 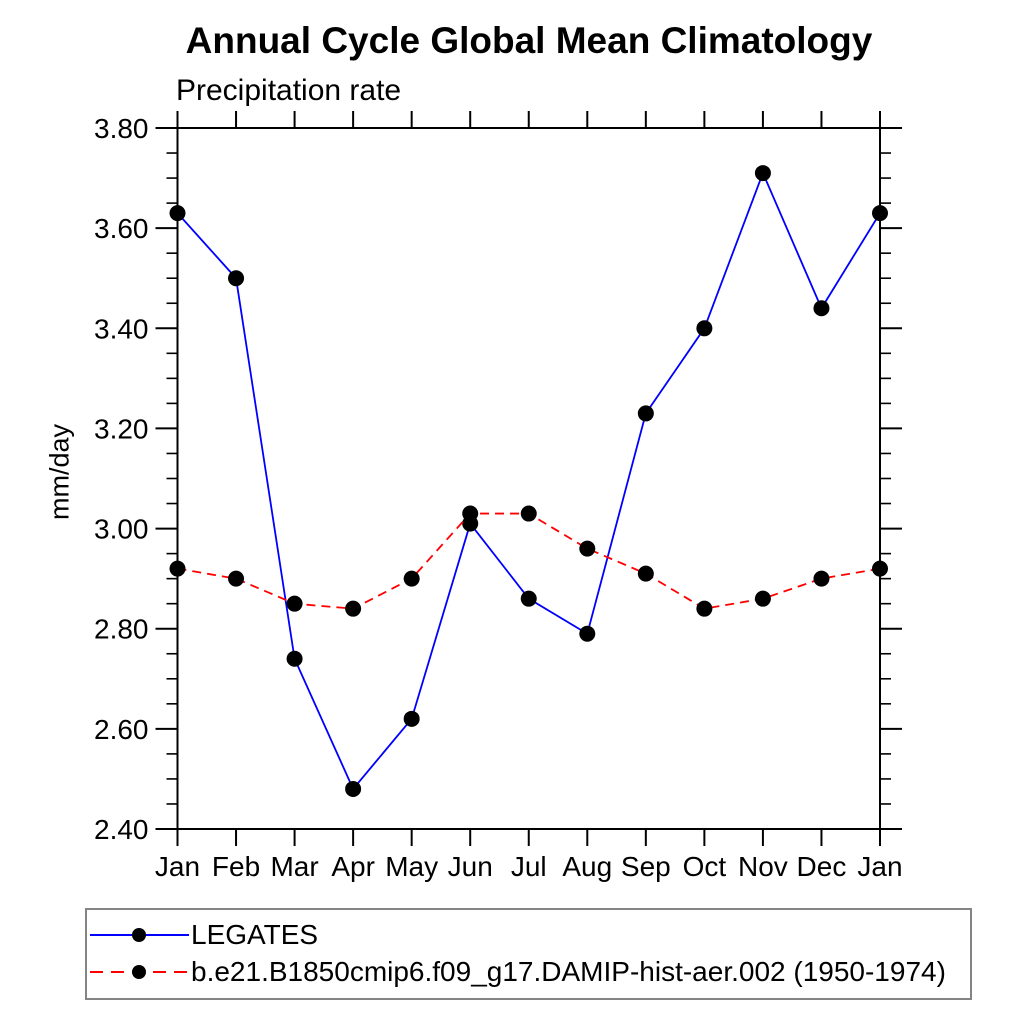 I want to click on chart-subtitle: Precipitation rate, so click(x=289, y=90).